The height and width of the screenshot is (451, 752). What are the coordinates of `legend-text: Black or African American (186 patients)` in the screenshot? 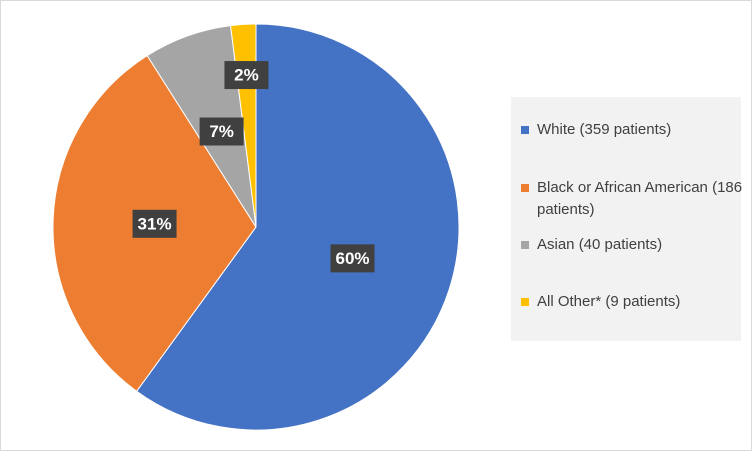 It's located at (640, 198).